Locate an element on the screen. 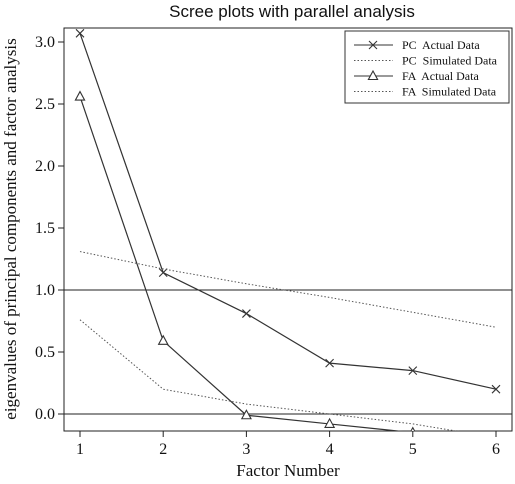 This screenshot has width=515, height=484. x-tick-label: 3 is located at coordinates (246, 449).